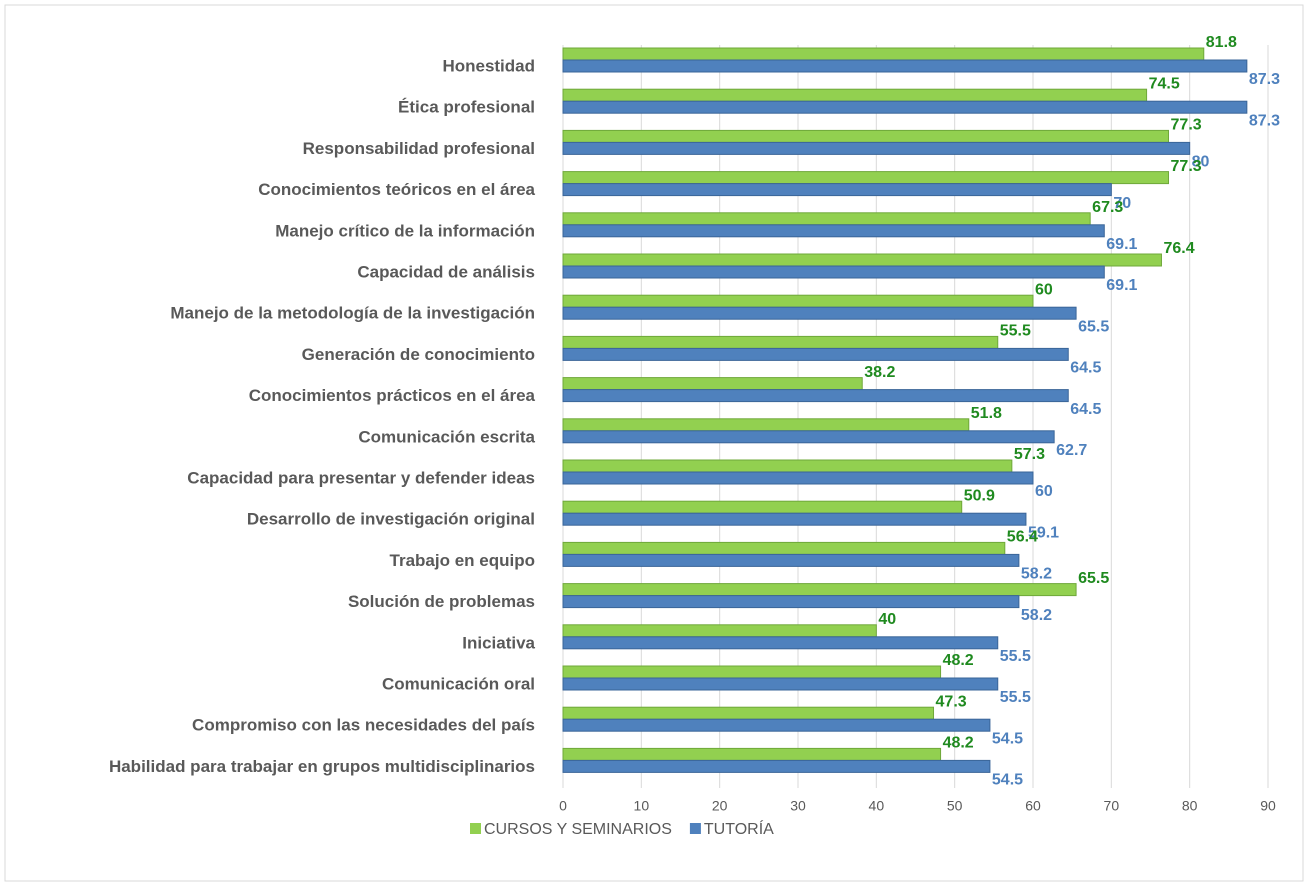 This screenshot has height=886, width=1308. What do you see at coordinates (488, 65) in the screenshot?
I see `category-label: Honestidad` at bounding box center [488, 65].